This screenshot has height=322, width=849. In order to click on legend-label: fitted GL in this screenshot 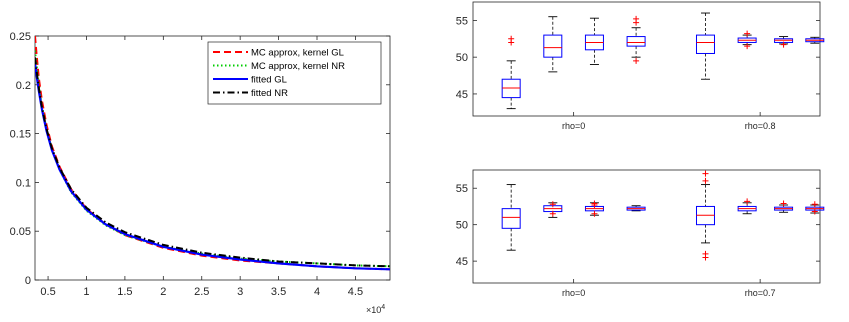, I will do `click(269, 80)`.